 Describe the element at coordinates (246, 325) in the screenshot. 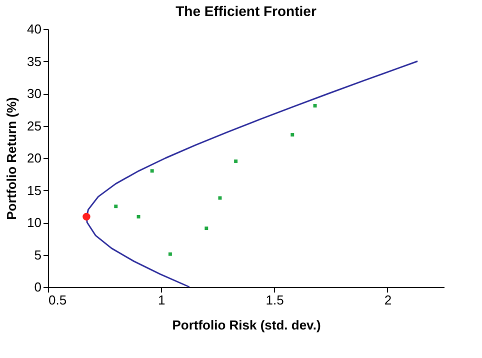

I see `x-axis-title: Portfolio Risk (std. dev.)` at that location.